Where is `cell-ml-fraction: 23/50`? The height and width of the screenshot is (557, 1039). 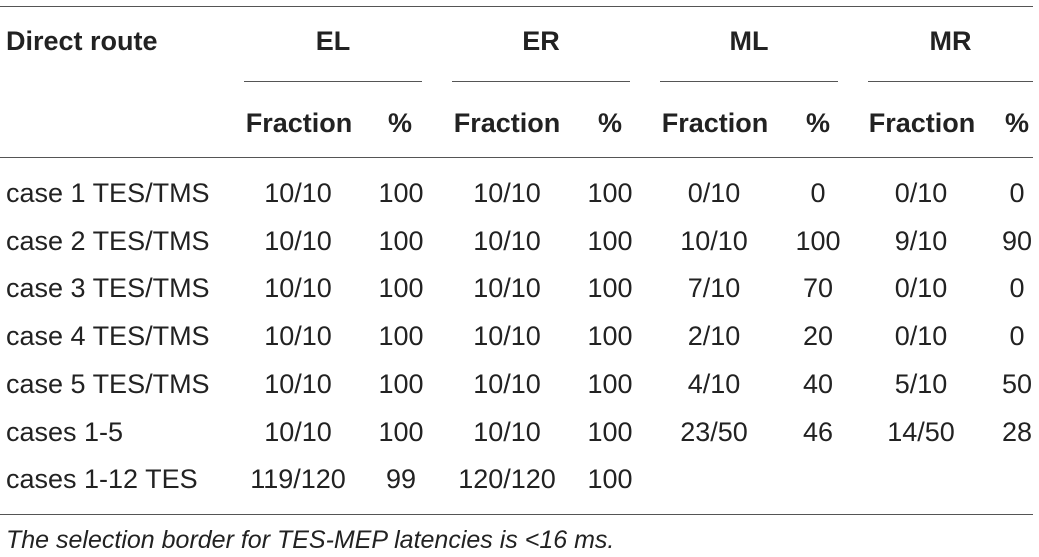
cell-ml-fraction: 23/50 is located at coordinates (714, 432).